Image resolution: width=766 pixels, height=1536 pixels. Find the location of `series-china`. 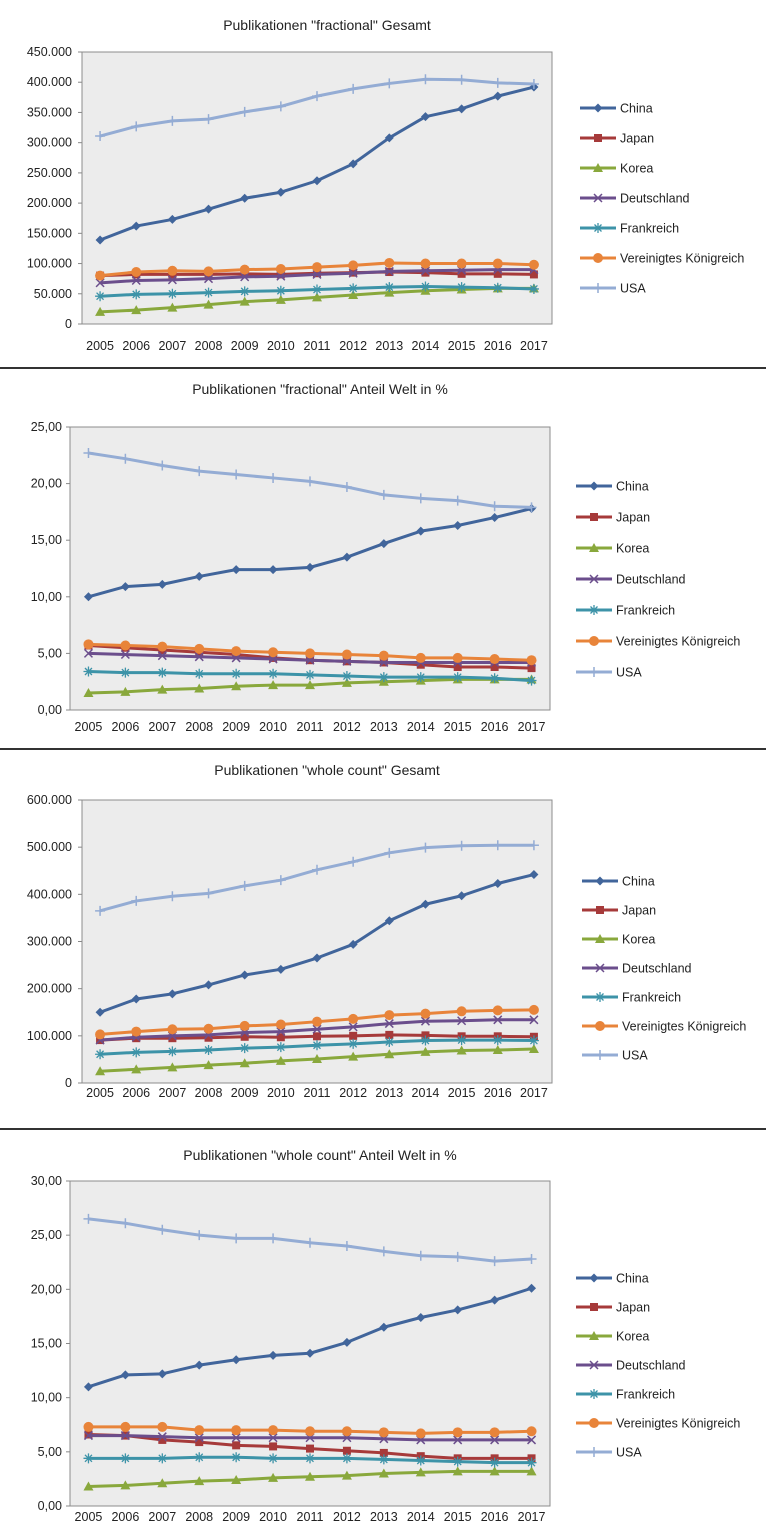

series-china is located at coordinates (317, 163).